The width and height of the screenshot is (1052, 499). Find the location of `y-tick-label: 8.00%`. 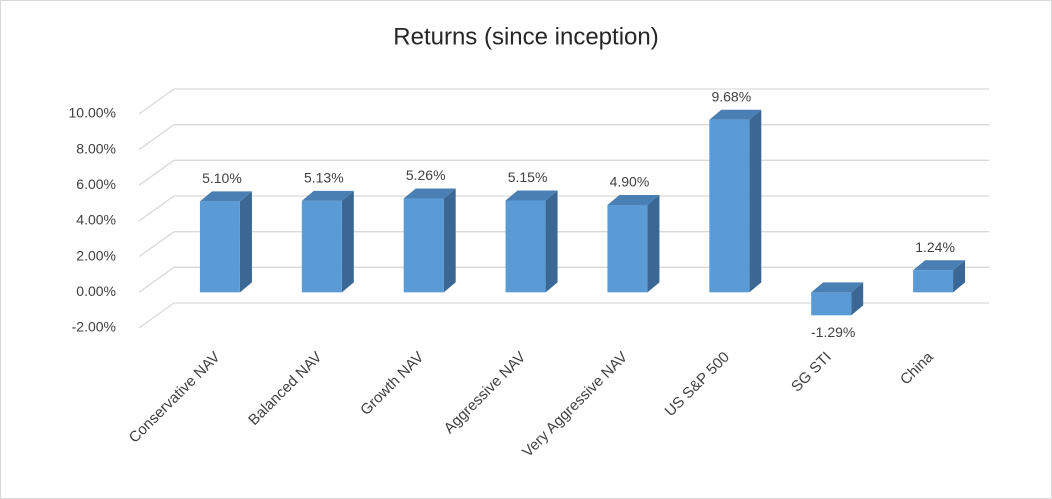

y-tick-label: 8.00% is located at coordinates (96, 148).